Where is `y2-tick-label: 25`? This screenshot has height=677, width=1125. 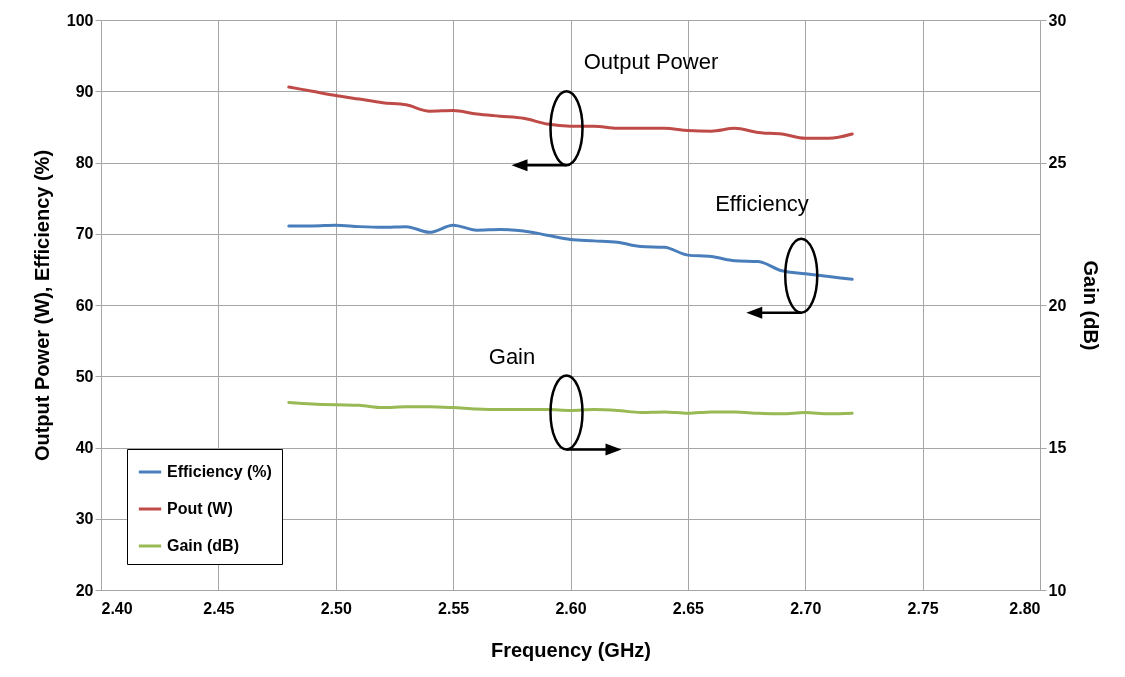 y2-tick-label: 25 is located at coordinates (1057, 162).